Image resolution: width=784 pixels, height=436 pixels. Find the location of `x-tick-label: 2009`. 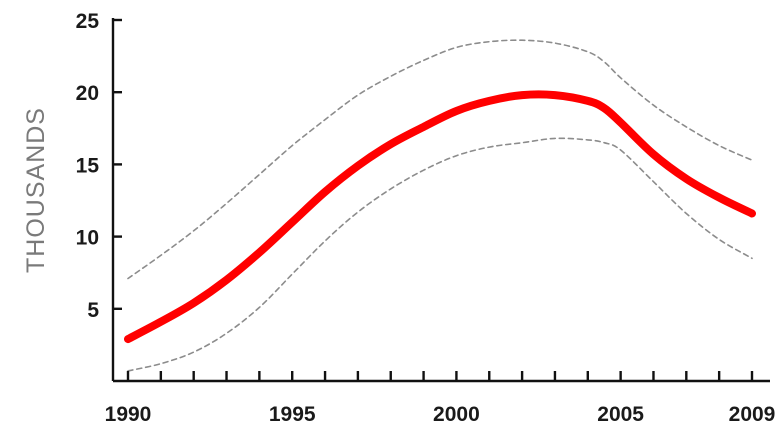

x-tick-label: 2009 is located at coordinates (752, 414).